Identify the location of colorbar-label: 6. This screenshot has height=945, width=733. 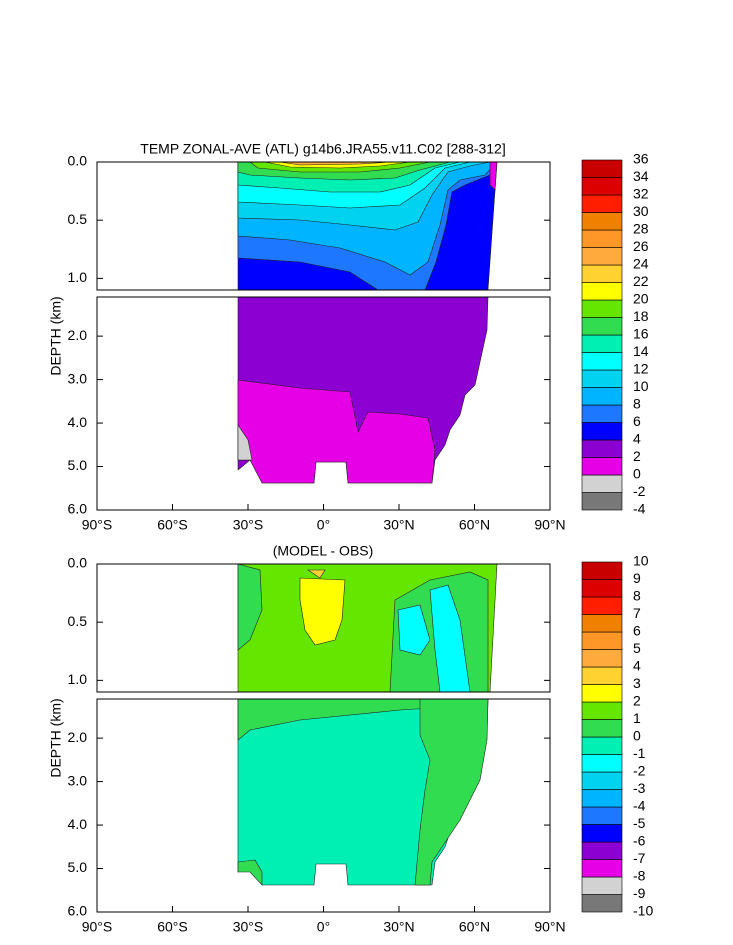
(637, 421).